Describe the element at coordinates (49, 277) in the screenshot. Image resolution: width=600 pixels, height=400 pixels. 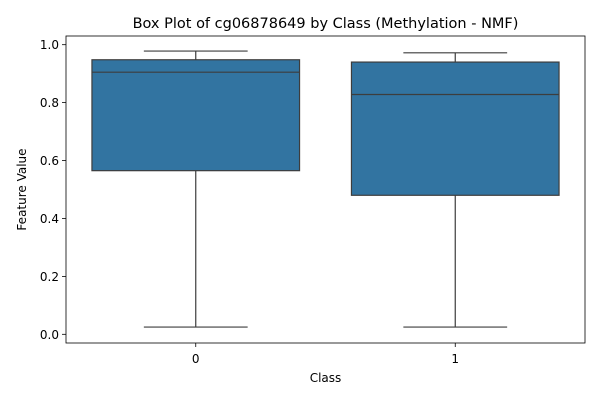
I see `y-tick-label: 0.2` at that location.